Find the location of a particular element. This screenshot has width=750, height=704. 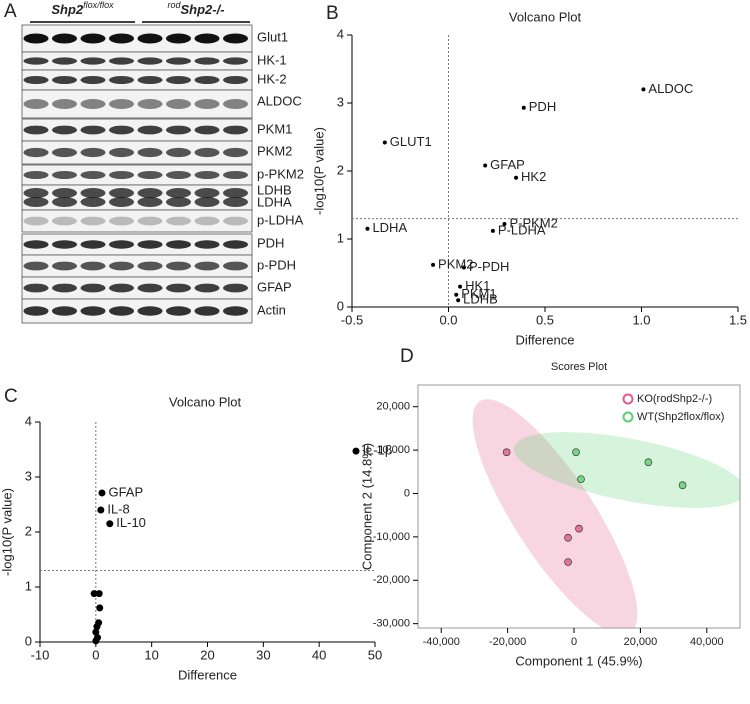

x-tick-label: 30 is located at coordinates (263, 654).